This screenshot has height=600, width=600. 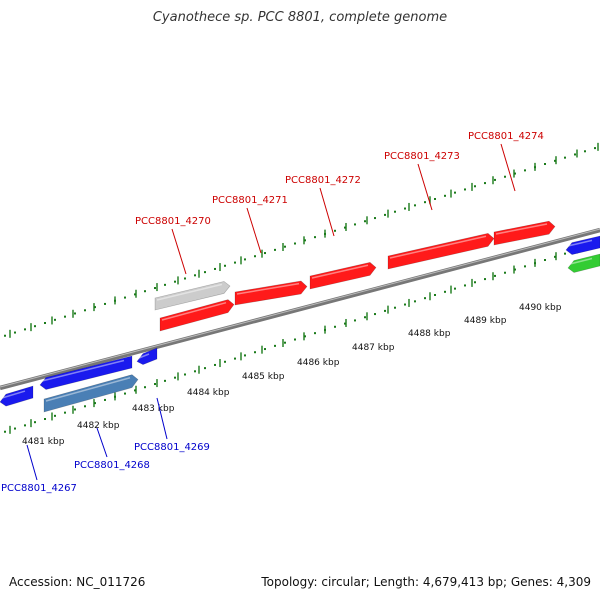 What do you see at coordinates (98, 426) in the screenshot?
I see `kbp-label: 4482 kbp` at bounding box center [98, 426].